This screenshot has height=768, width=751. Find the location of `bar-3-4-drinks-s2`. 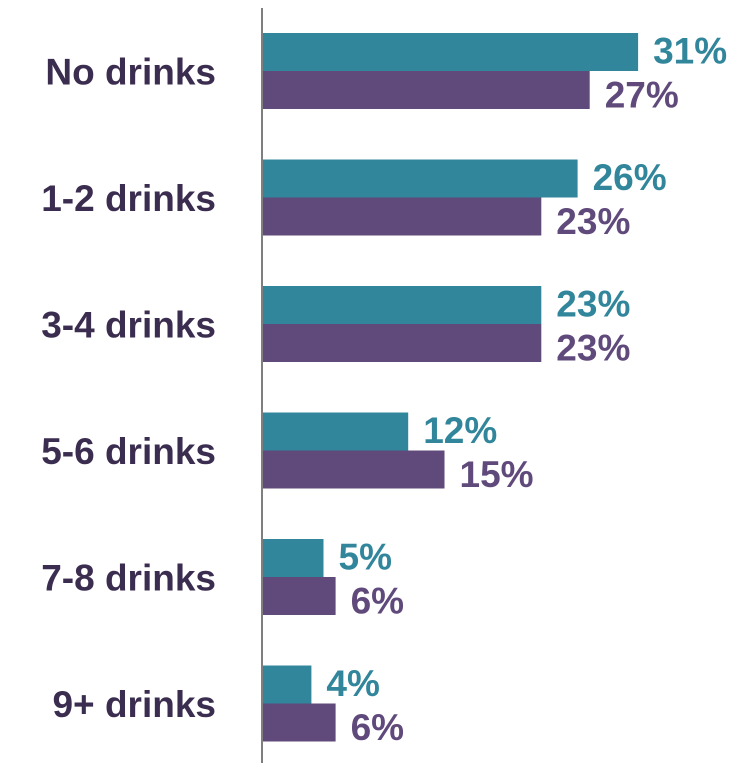

bar-3-4-drinks-s2 is located at coordinates (402, 343).